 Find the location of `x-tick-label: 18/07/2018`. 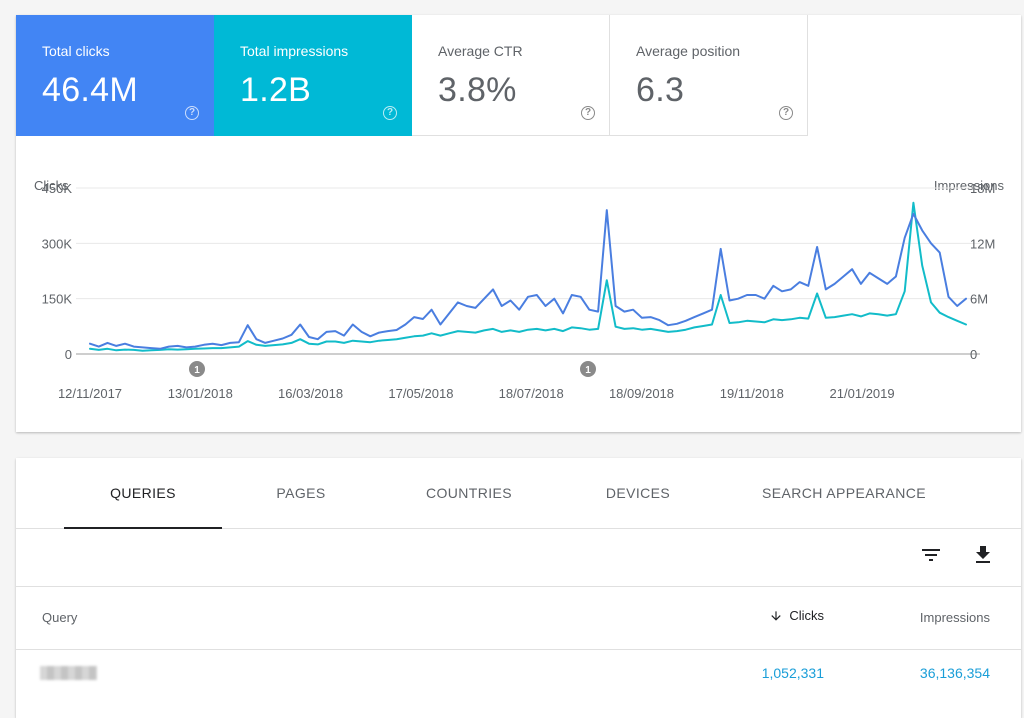

x-tick-label: 18/07/2018 is located at coordinates (531, 393).